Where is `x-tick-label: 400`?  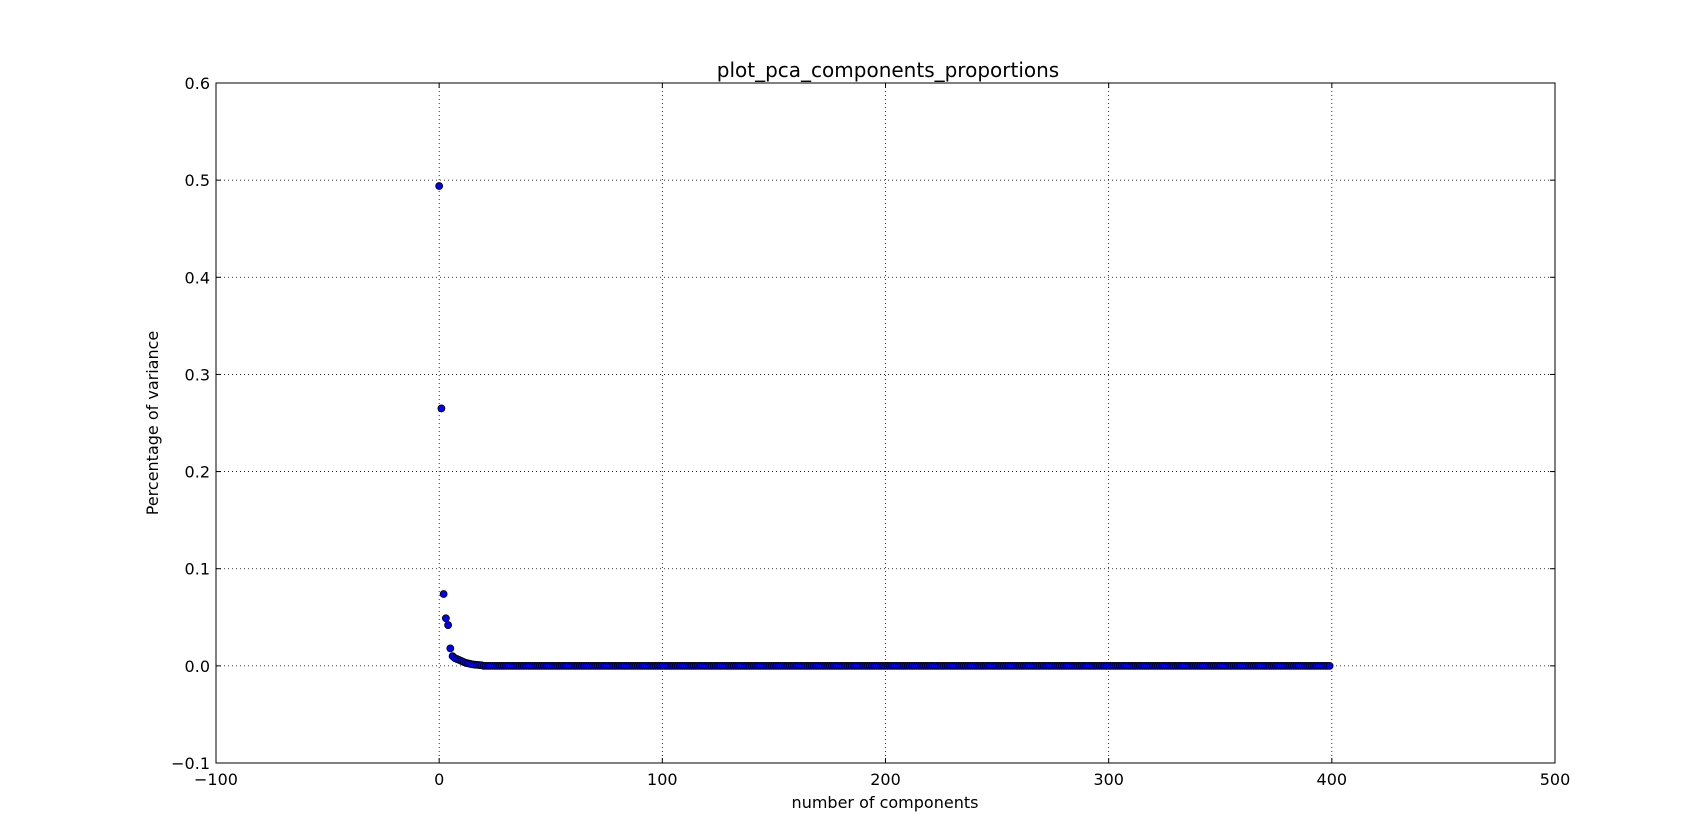 x-tick-label: 400 is located at coordinates (1332, 779).